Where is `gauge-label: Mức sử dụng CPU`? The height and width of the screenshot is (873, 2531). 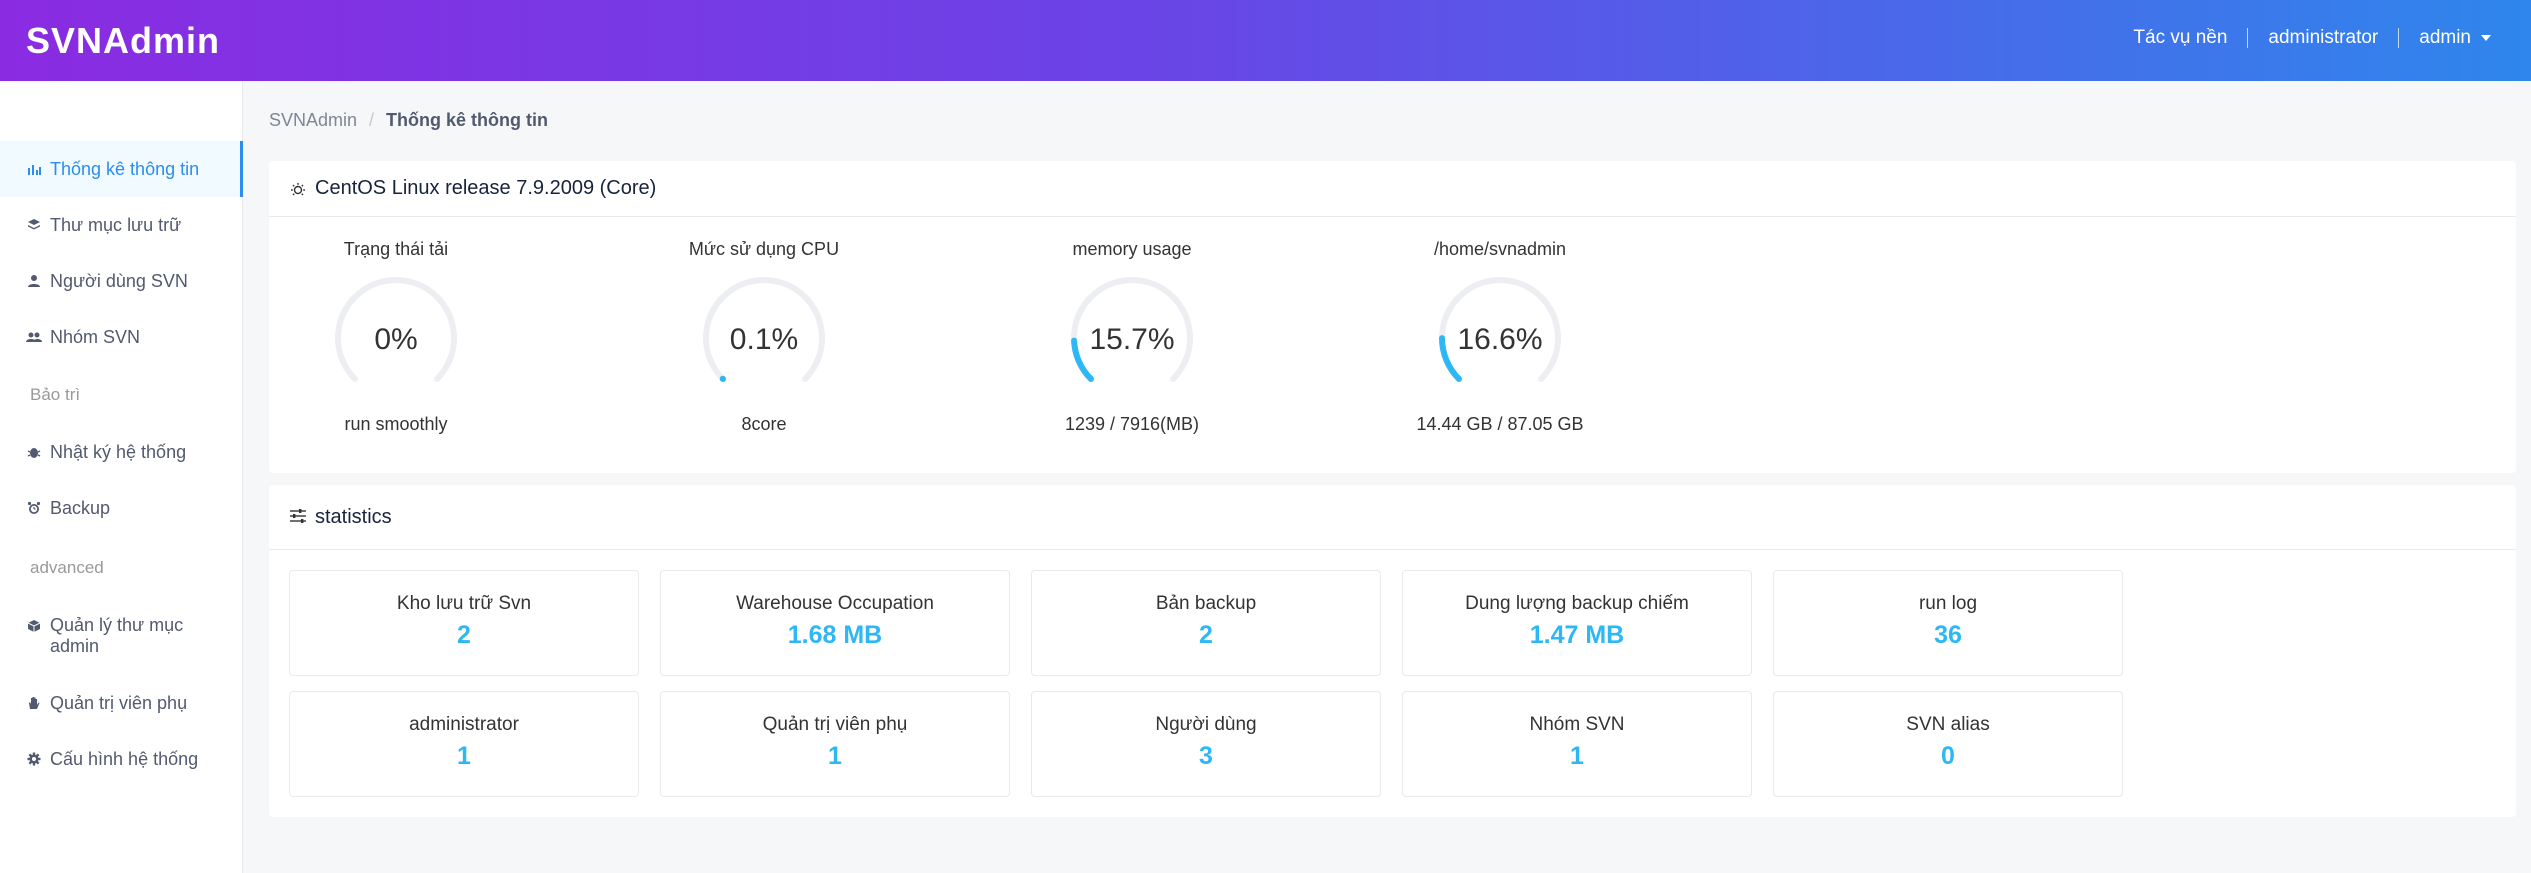
gauge-label: Mức sử dụng CPU is located at coordinates (764, 249).